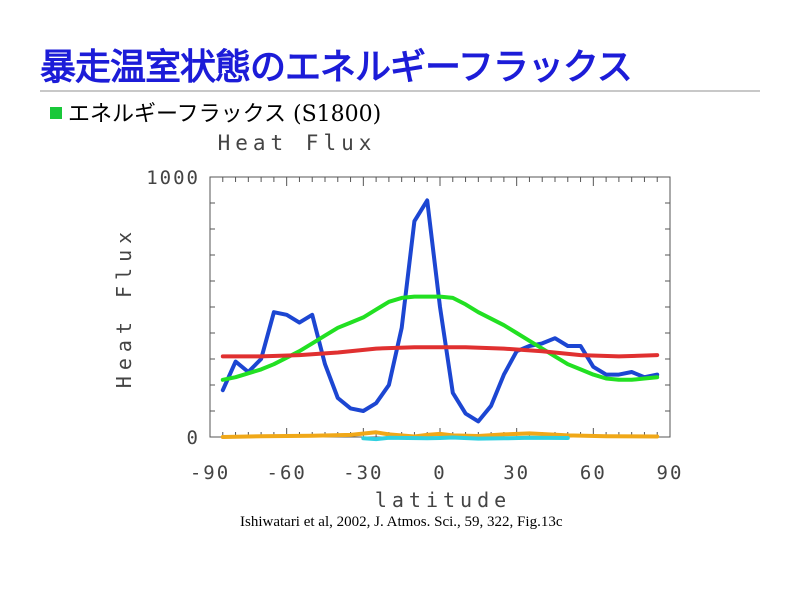 This screenshot has height=600, width=800. What do you see at coordinates (336, 67) in the screenshot?
I see `slide-title: 暴走温室状態のエネルギーフラックス` at bounding box center [336, 67].